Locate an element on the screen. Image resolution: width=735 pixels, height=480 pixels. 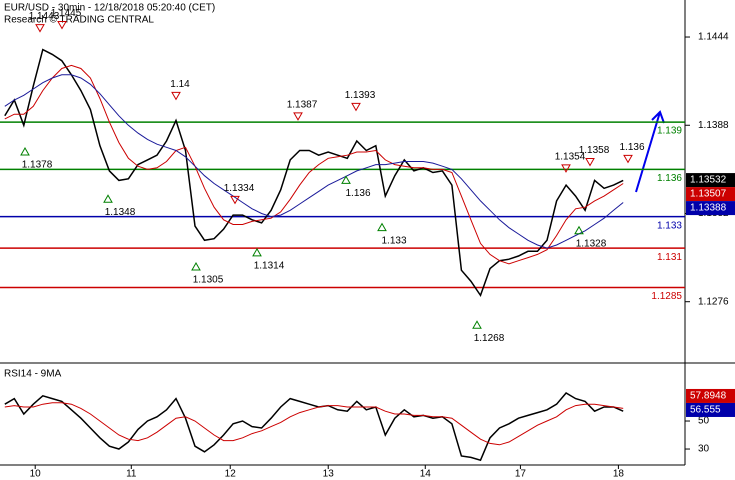
high-label: 1.1358 is located at coordinates (594, 150).